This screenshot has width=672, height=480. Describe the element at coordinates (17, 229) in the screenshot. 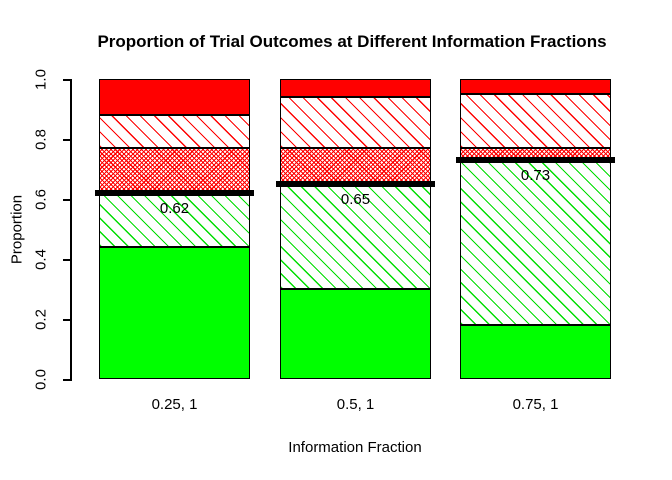

I see `y-axis-label: Proportion` at that location.